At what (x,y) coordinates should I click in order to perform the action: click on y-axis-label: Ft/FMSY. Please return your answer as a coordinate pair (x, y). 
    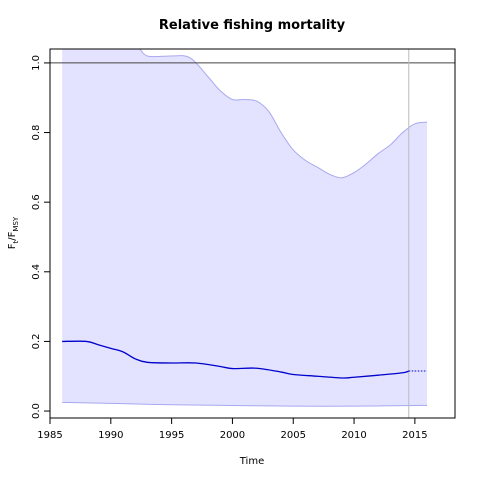
    Looking at the image, I should click on (13, 232).